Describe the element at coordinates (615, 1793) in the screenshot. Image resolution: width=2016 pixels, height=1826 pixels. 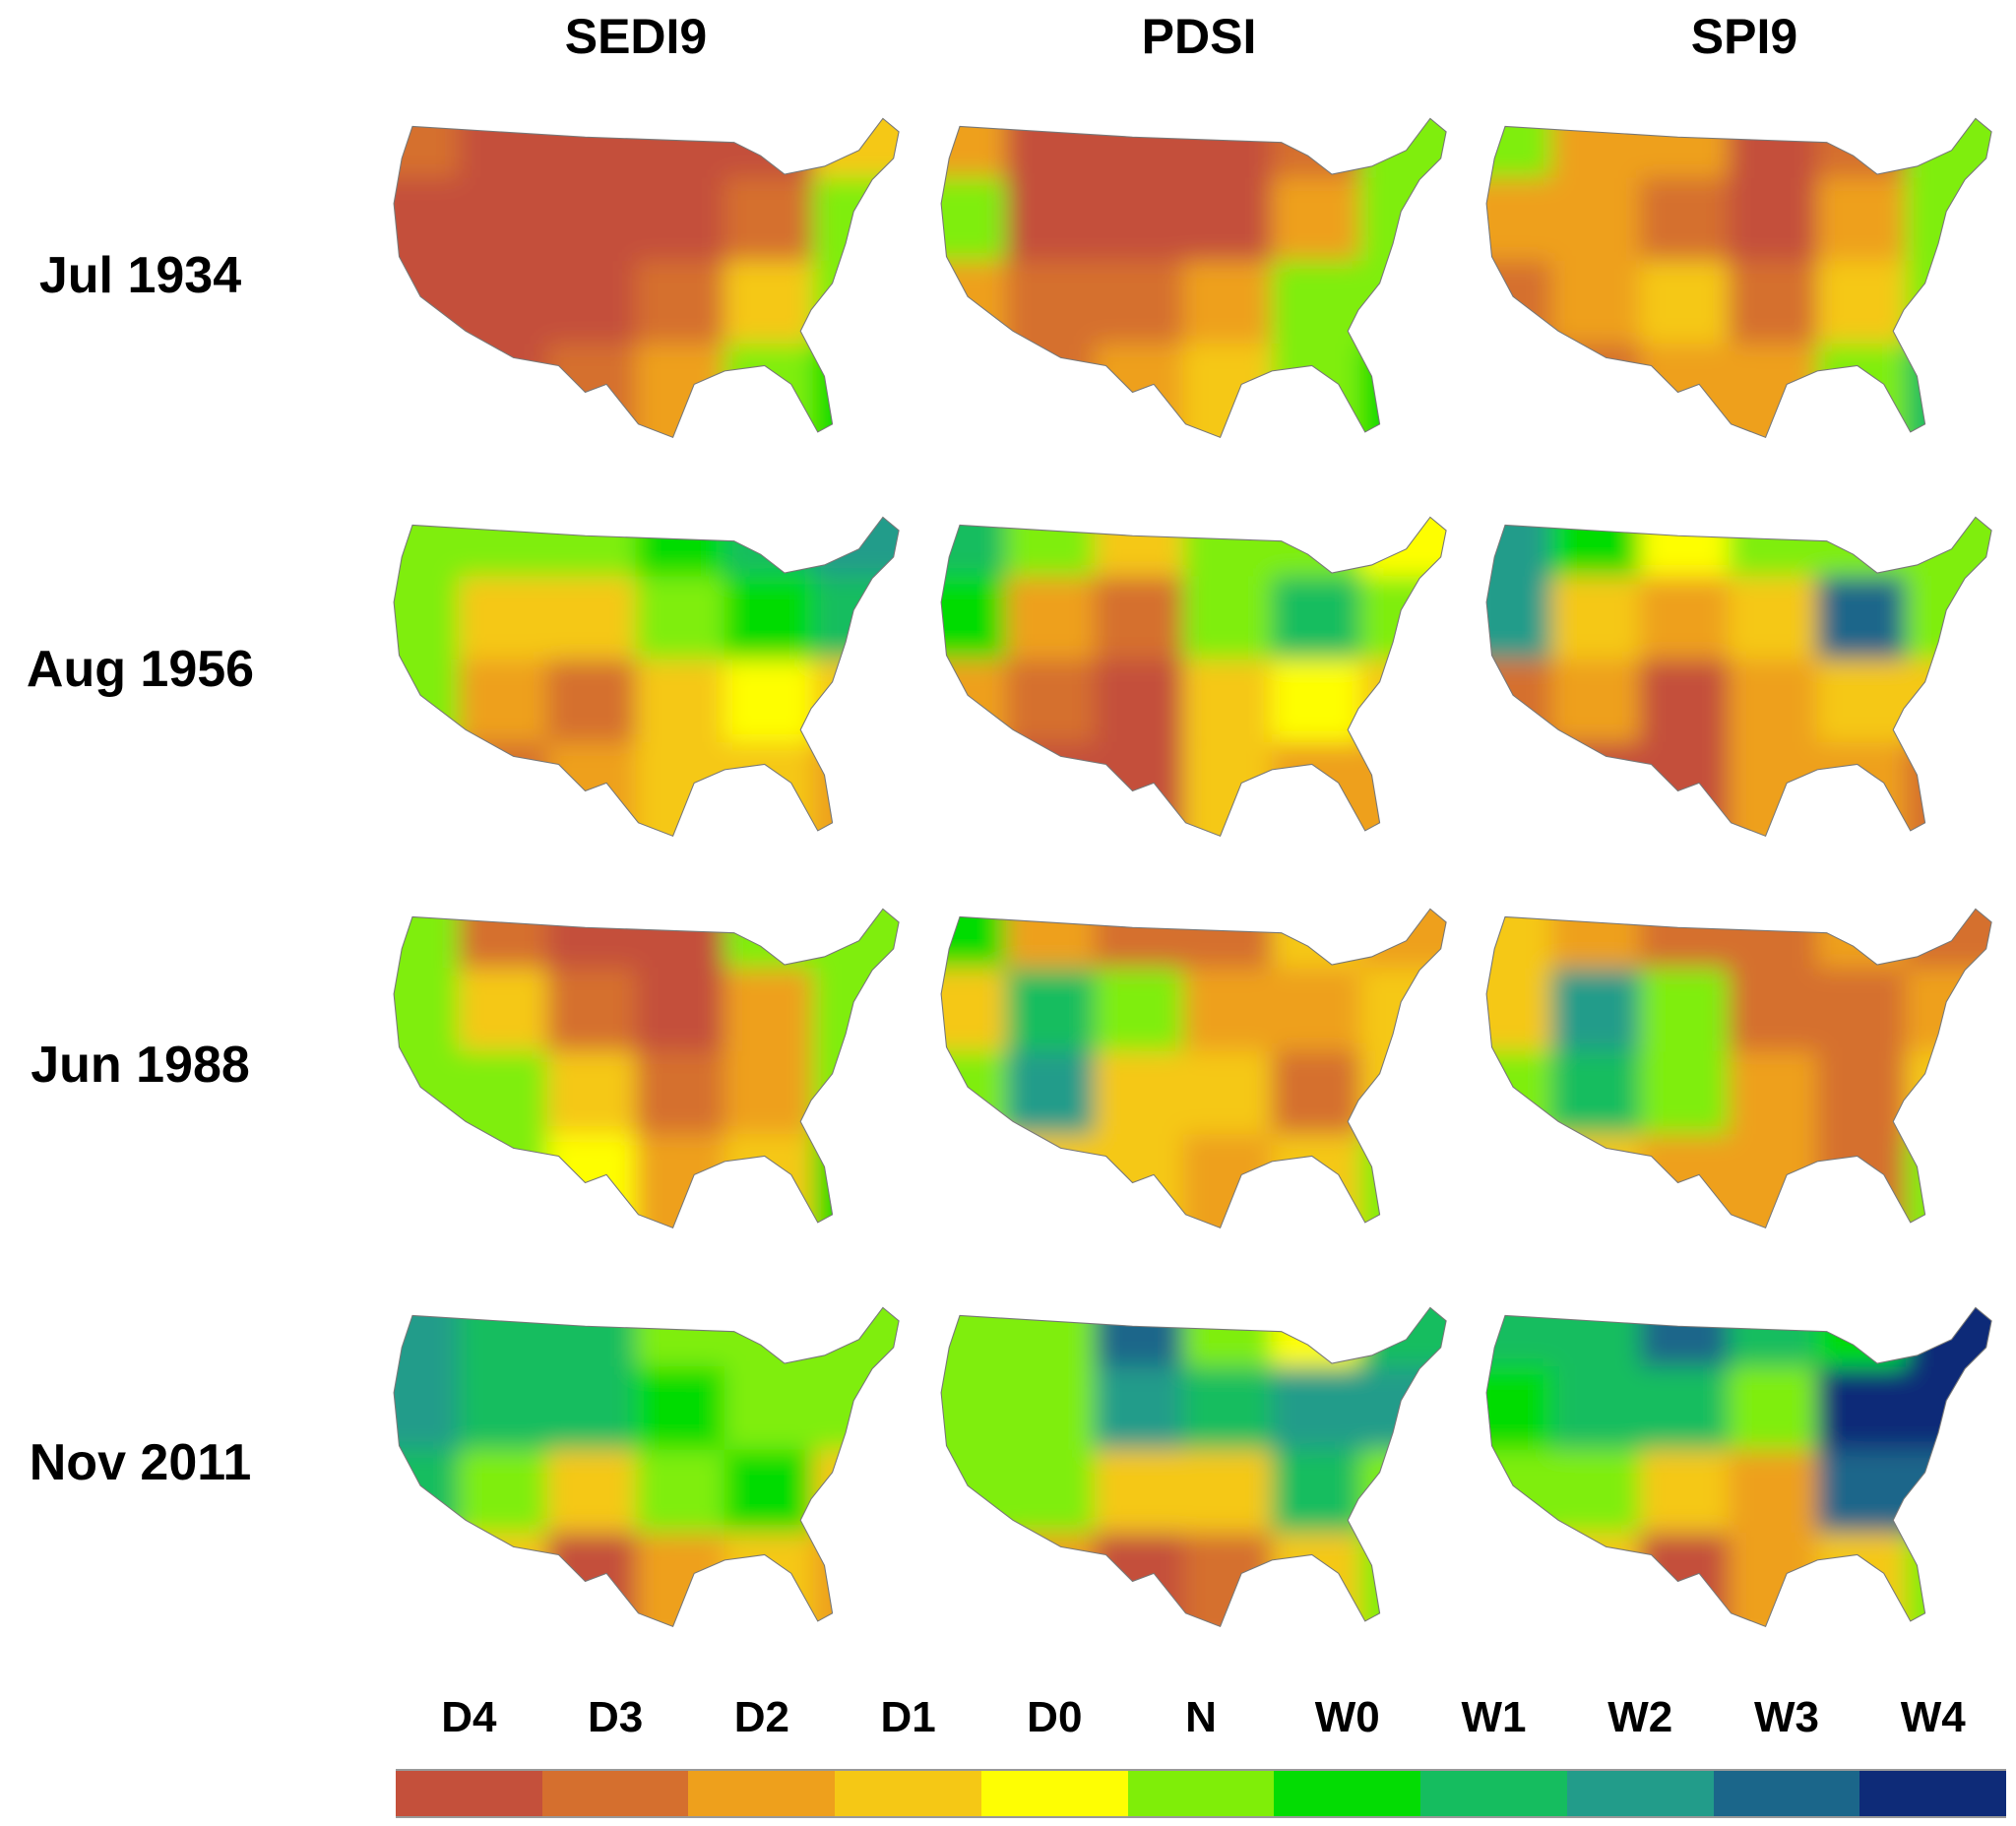
I see `legend-swatch-d3` at that location.